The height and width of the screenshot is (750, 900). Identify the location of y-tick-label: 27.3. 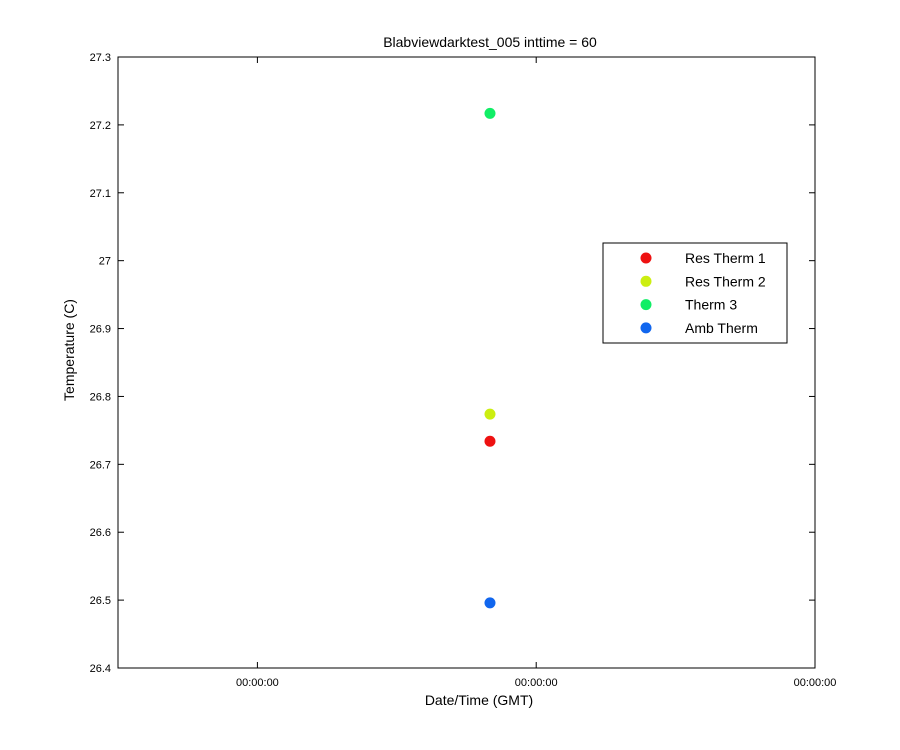
(100, 58).